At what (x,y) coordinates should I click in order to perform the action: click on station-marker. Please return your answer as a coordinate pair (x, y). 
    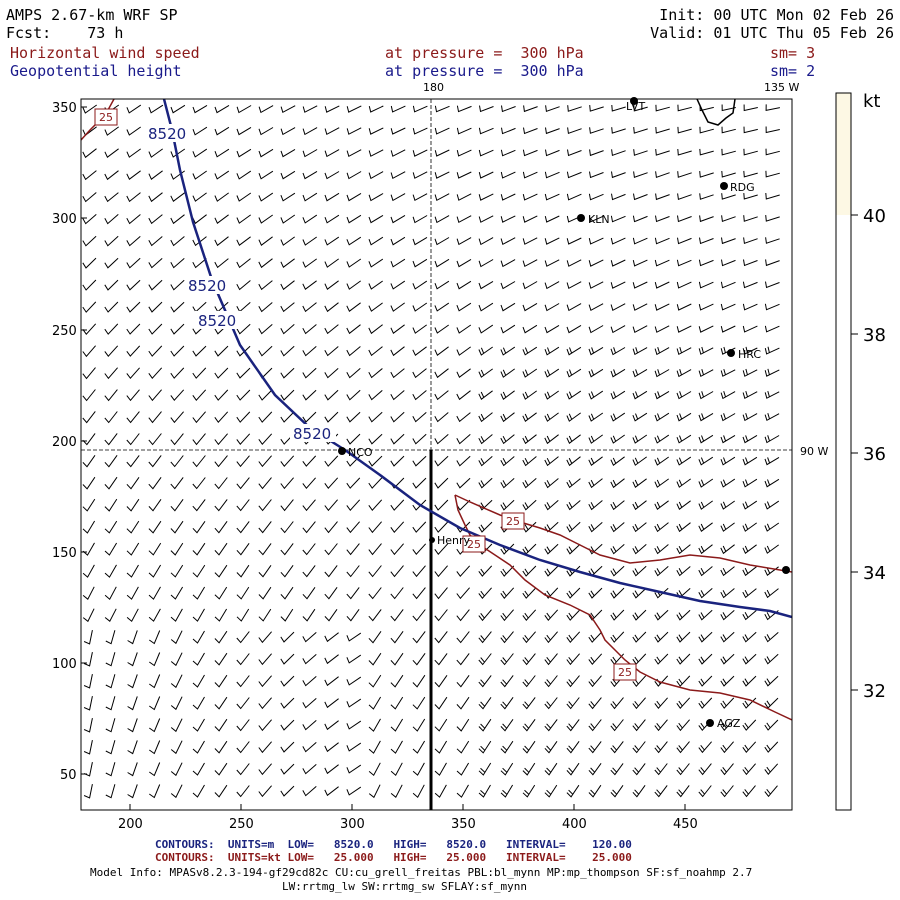
    Looking at the image, I should click on (724, 186).